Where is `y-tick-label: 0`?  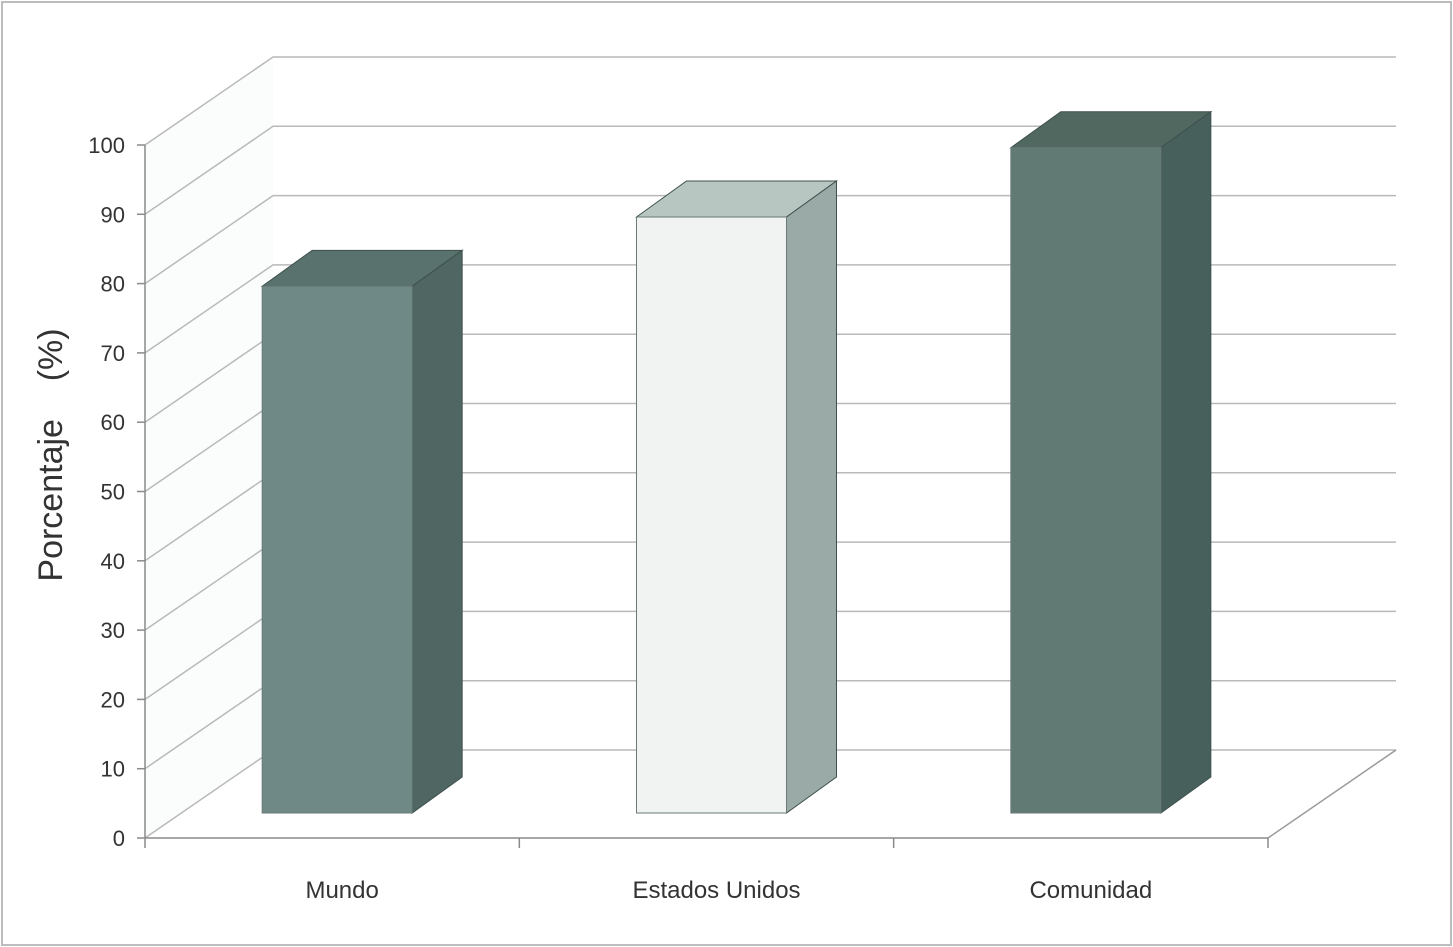 y-tick-label: 0 is located at coordinates (119, 838).